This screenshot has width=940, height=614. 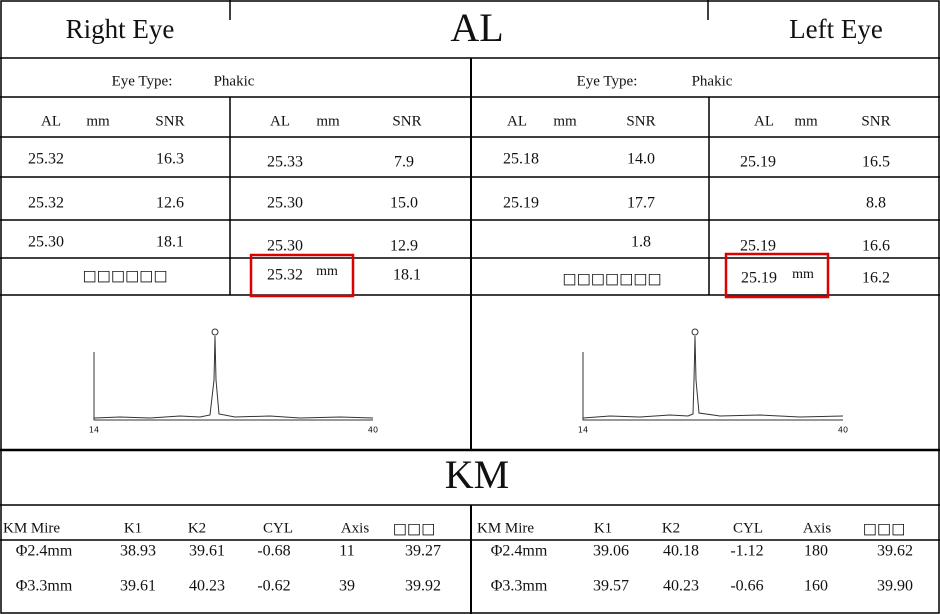 What do you see at coordinates (138, 551) in the screenshot?
I see `cell: 38.93` at bounding box center [138, 551].